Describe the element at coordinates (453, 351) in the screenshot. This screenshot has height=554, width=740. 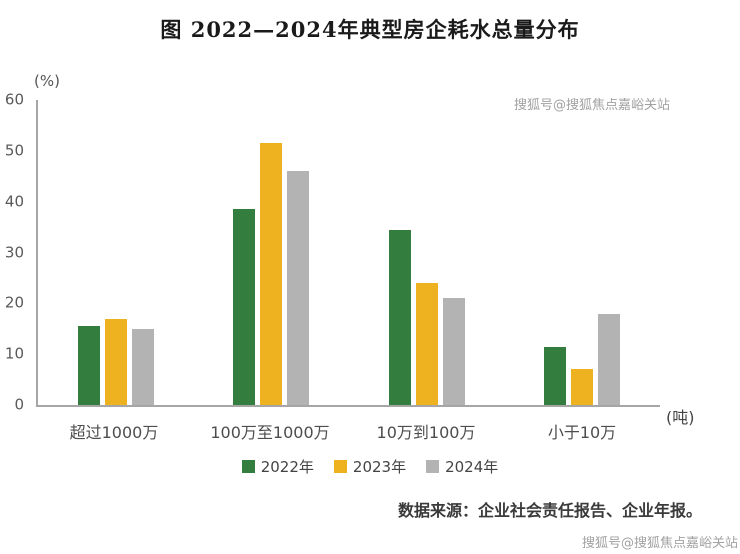
I see `bar-2024年-10万到100万` at that location.